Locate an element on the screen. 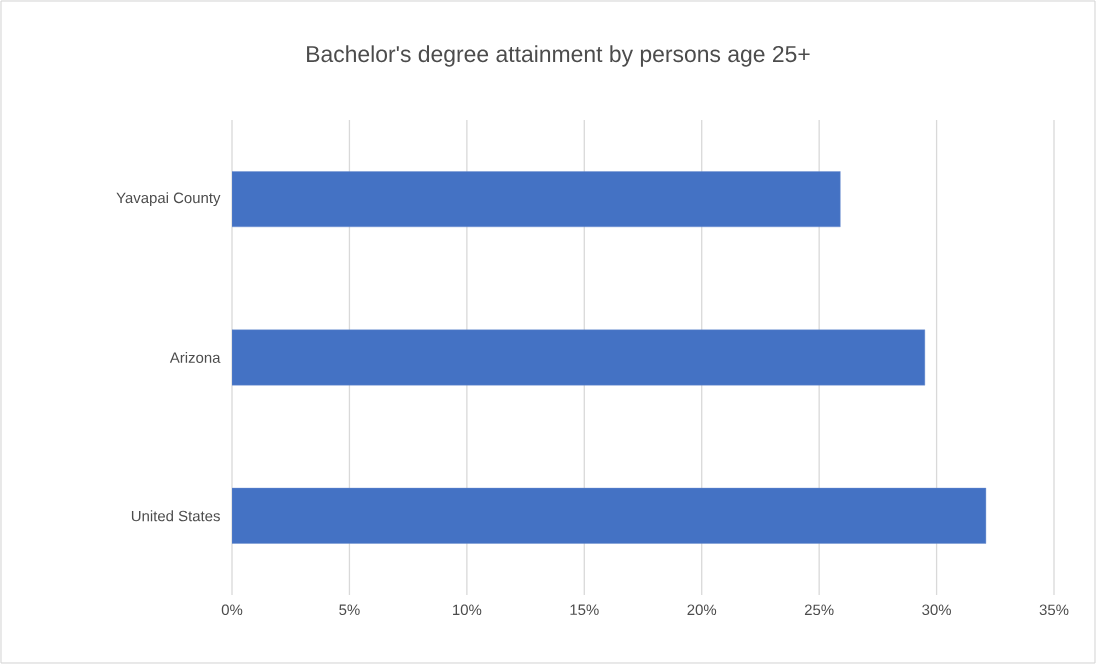 The image size is (1096, 664). y-tick-label: Arizona is located at coordinates (195, 357).